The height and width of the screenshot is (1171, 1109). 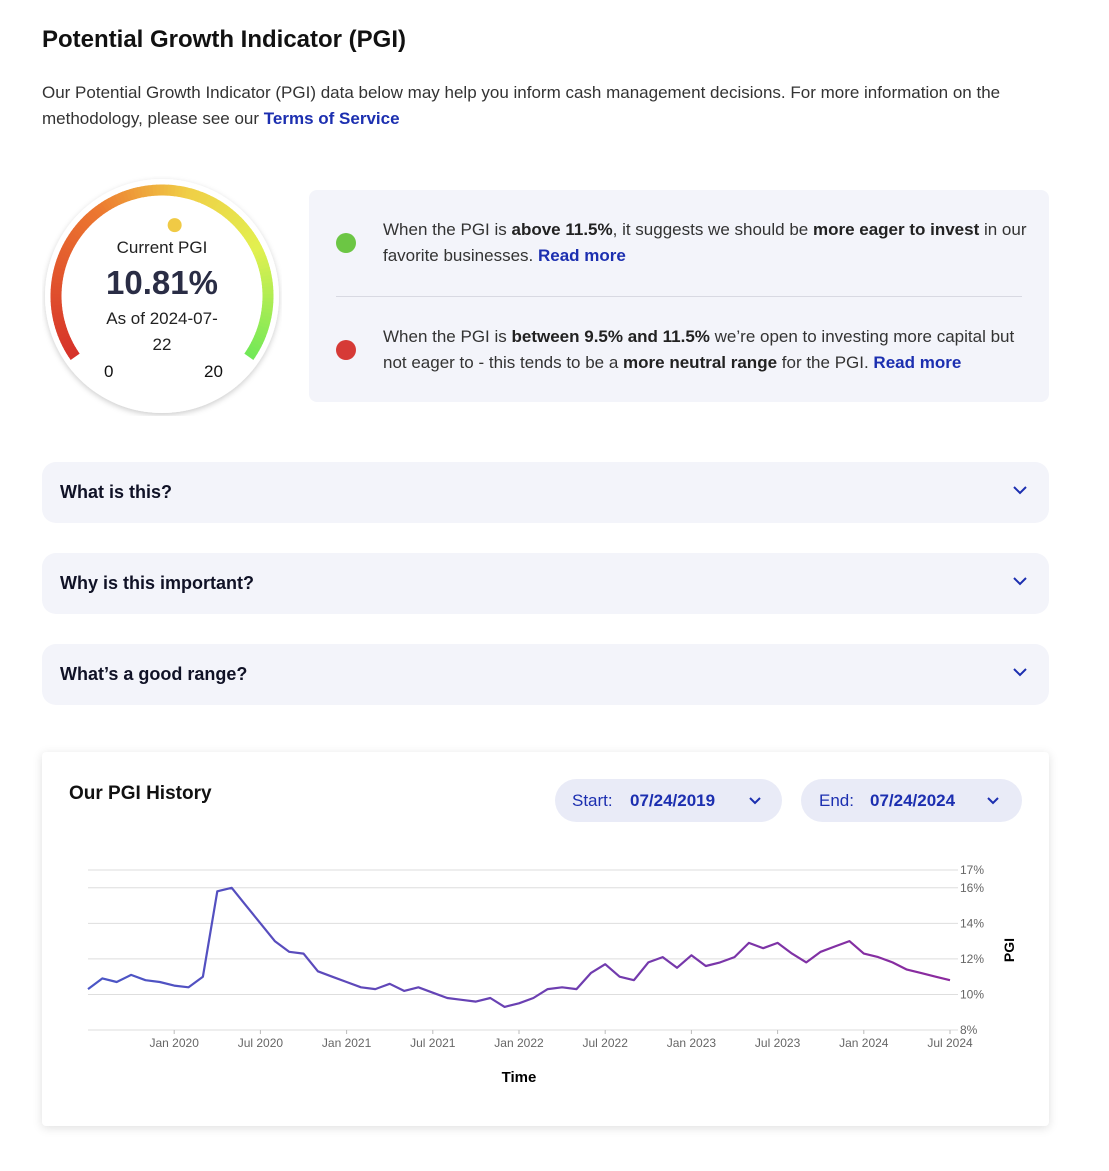 I want to click on gauge-value: 10.81%, so click(x=162, y=282).